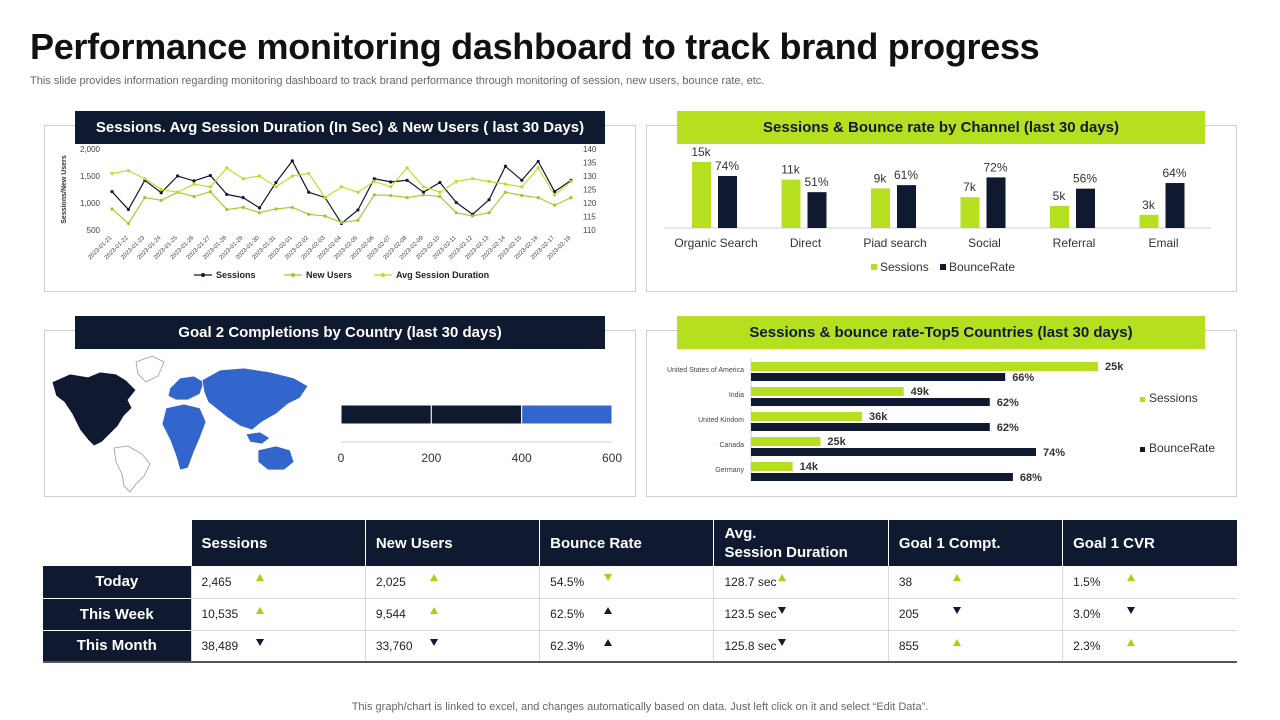  What do you see at coordinates (1087, 614) in the screenshot?
I see `kpi-value: 3.0%` at bounding box center [1087, 614].